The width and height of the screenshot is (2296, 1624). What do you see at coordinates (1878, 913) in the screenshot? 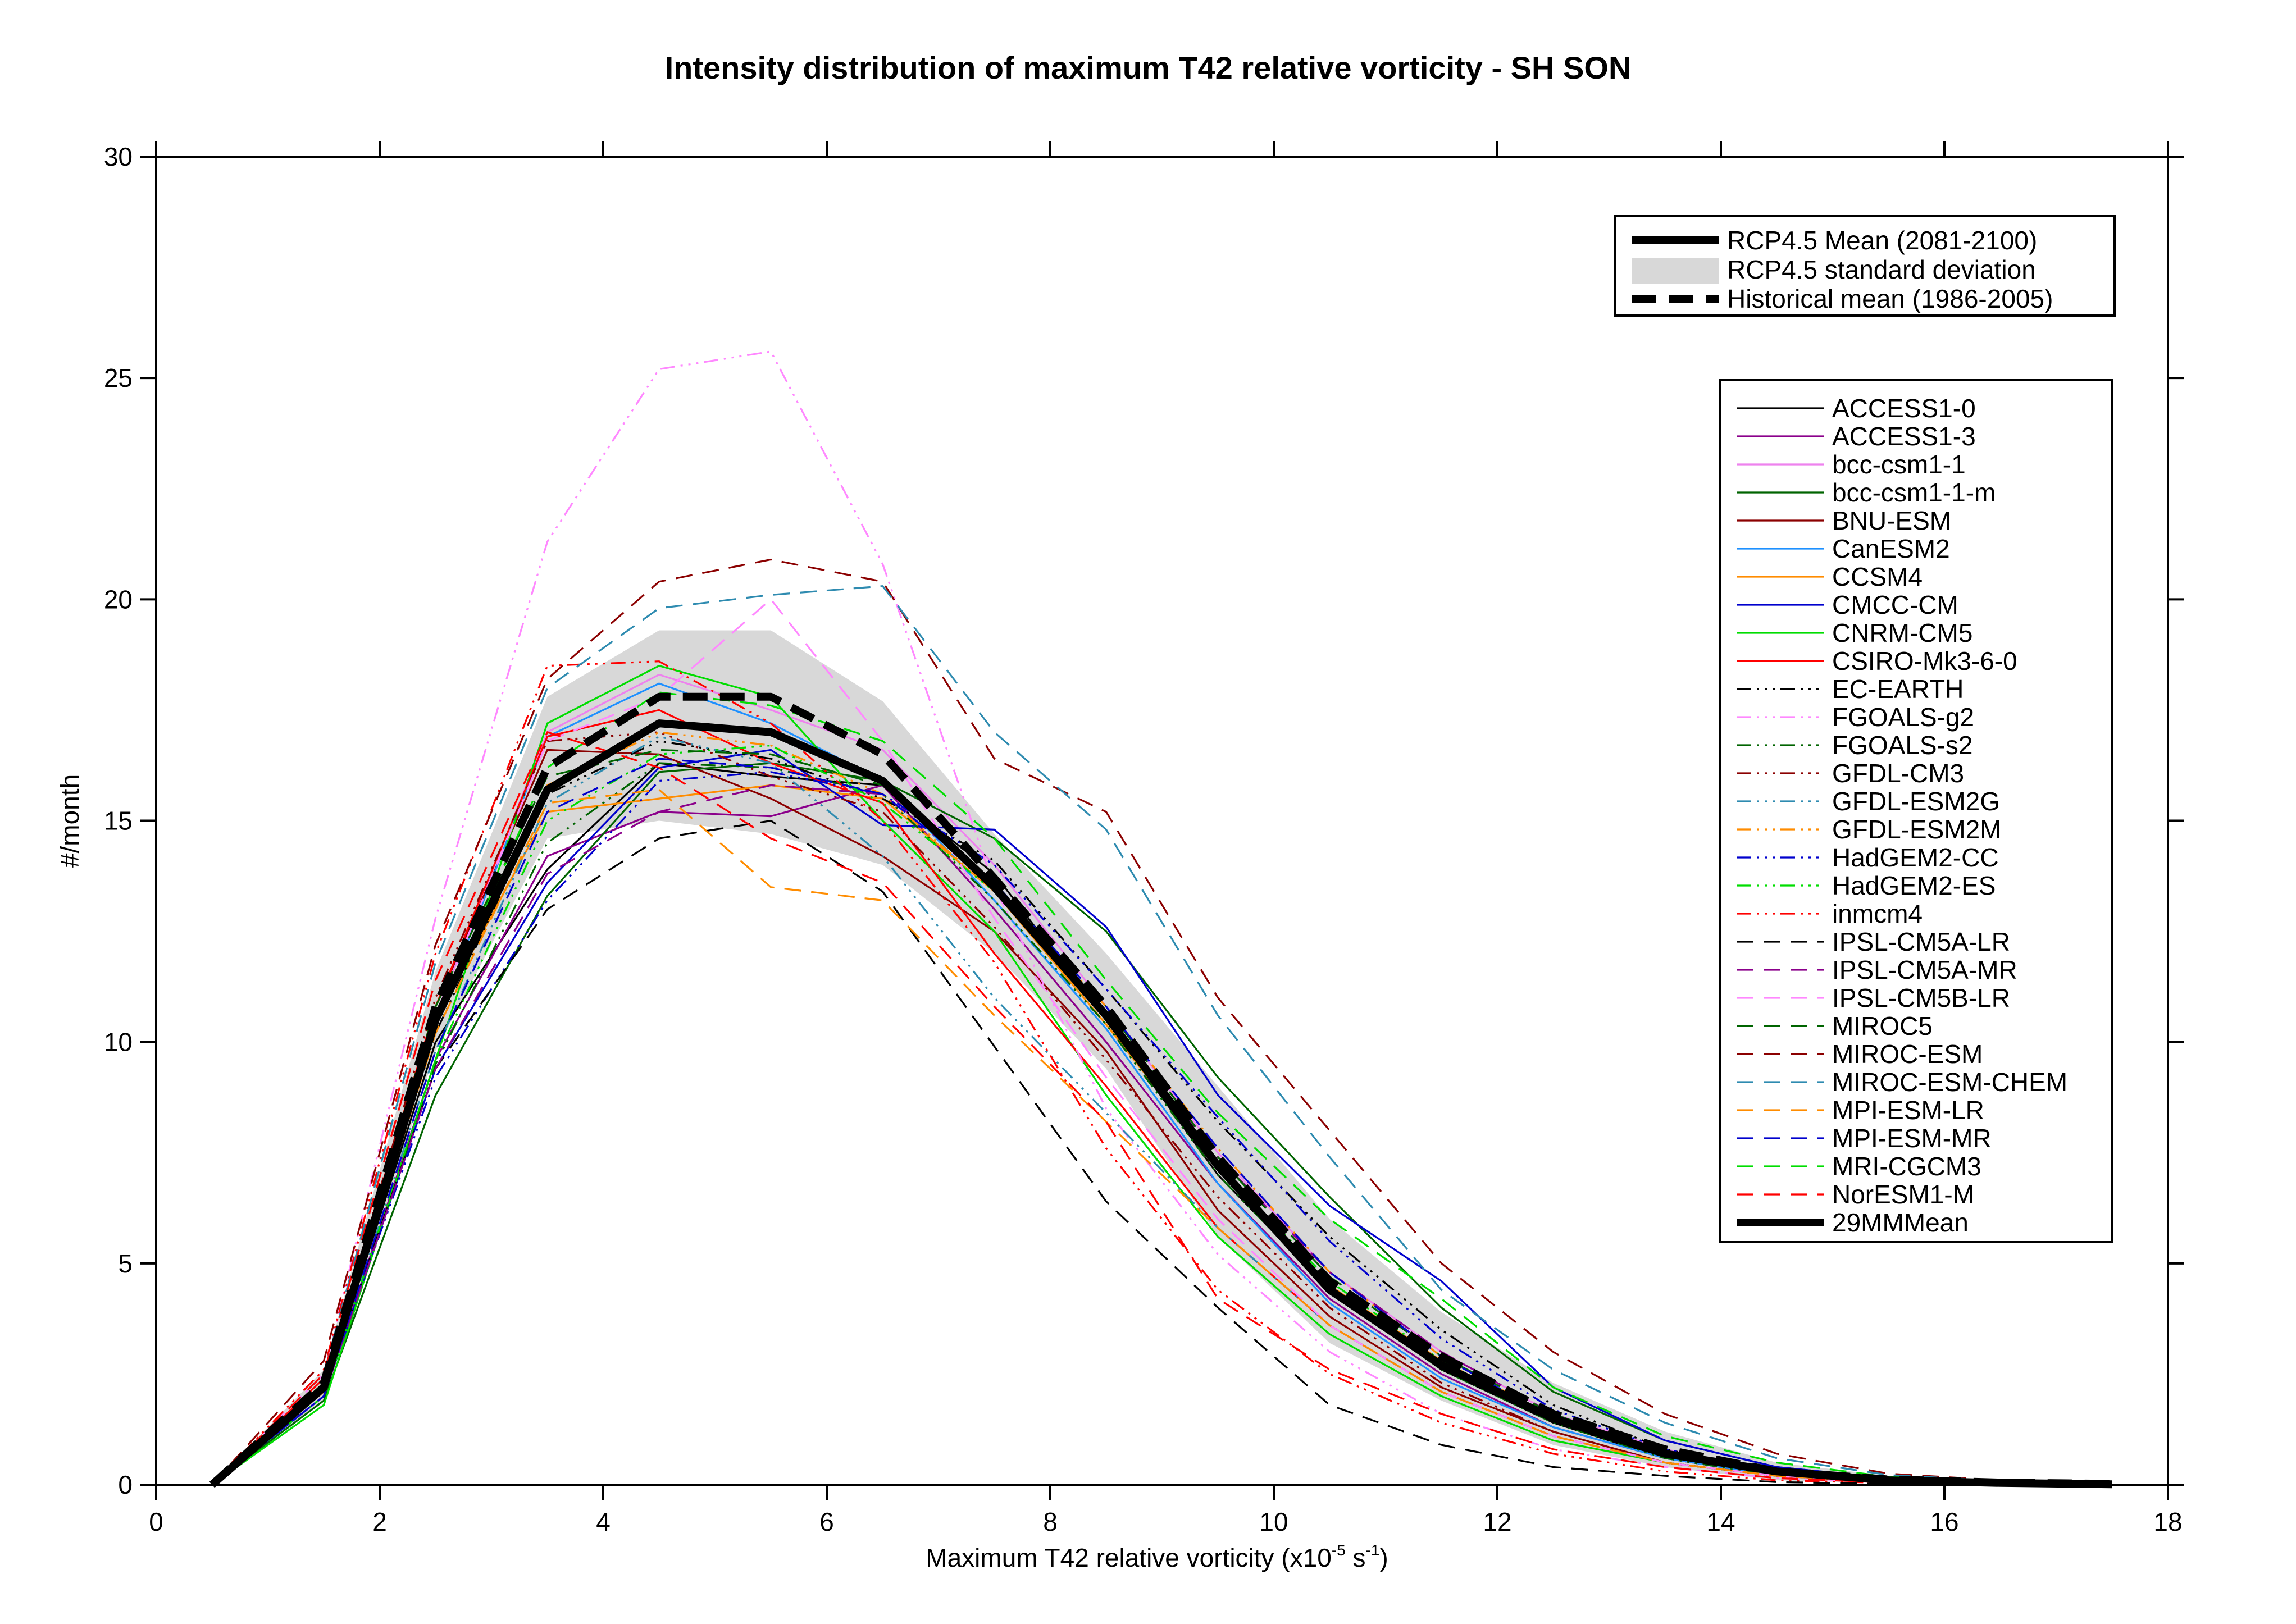
I see `legend-label-inmcm4: inmcm4` at bounding box center [1878, 913].